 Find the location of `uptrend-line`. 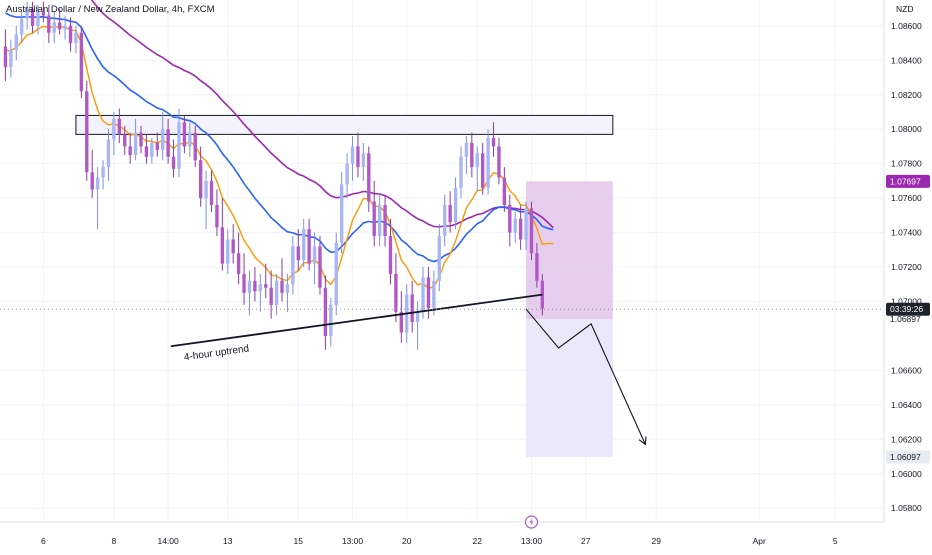

uptrend-line is located at coordinates (356, 320).